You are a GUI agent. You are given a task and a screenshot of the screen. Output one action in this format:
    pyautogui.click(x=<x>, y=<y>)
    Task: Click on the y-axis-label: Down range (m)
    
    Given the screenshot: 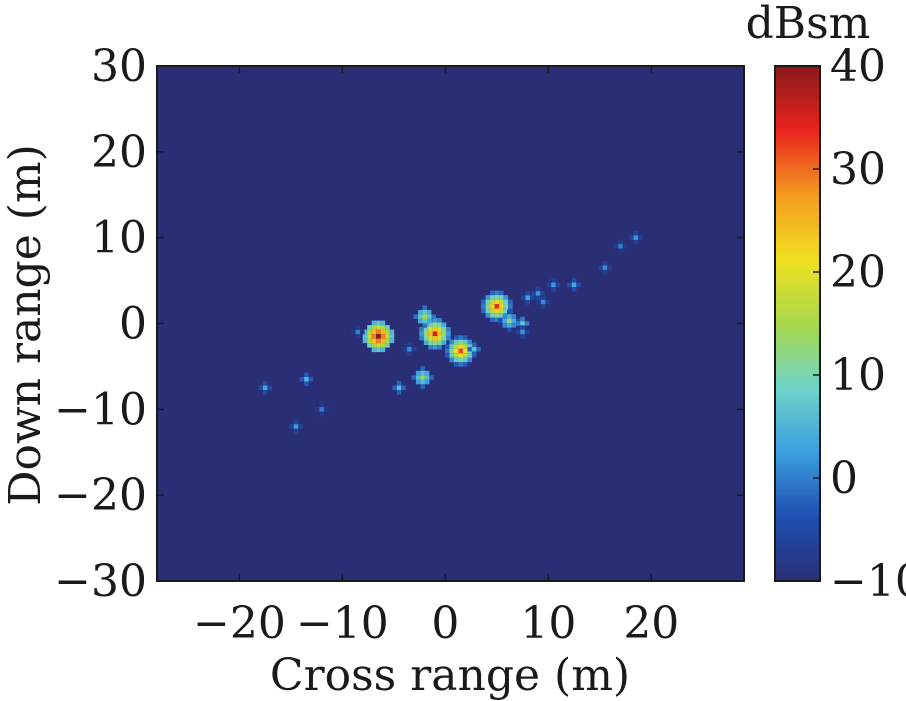 What is the action you would take?
    pyautogui.click(x=25, y=325)
    